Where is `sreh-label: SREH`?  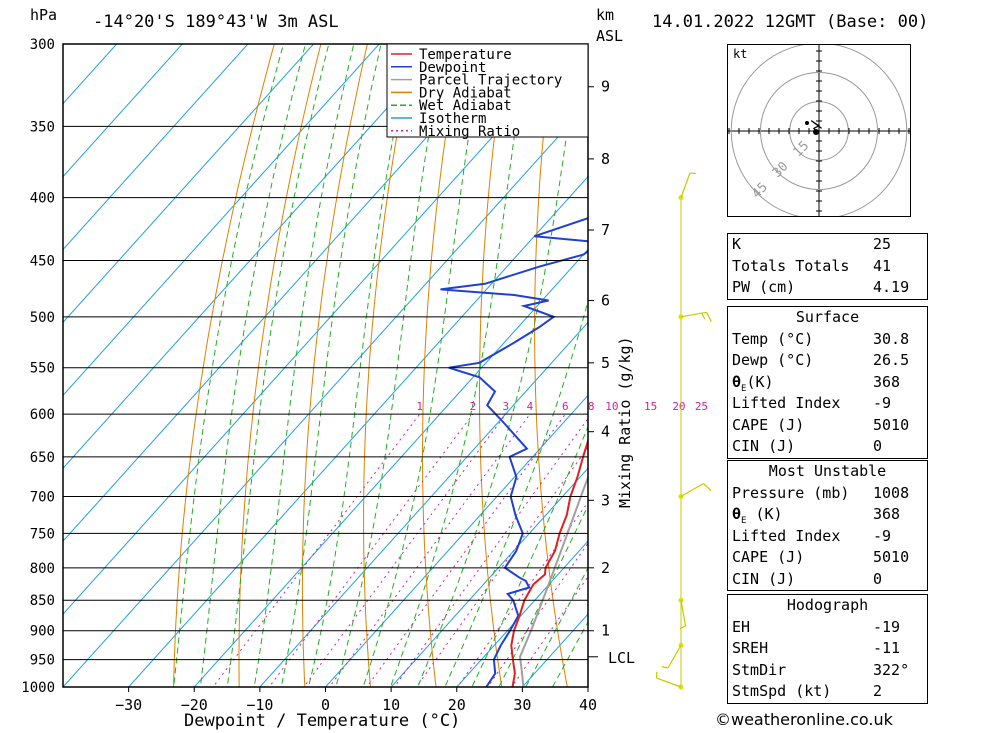 sreh-label: SREH is located at coordinates (750, 648).